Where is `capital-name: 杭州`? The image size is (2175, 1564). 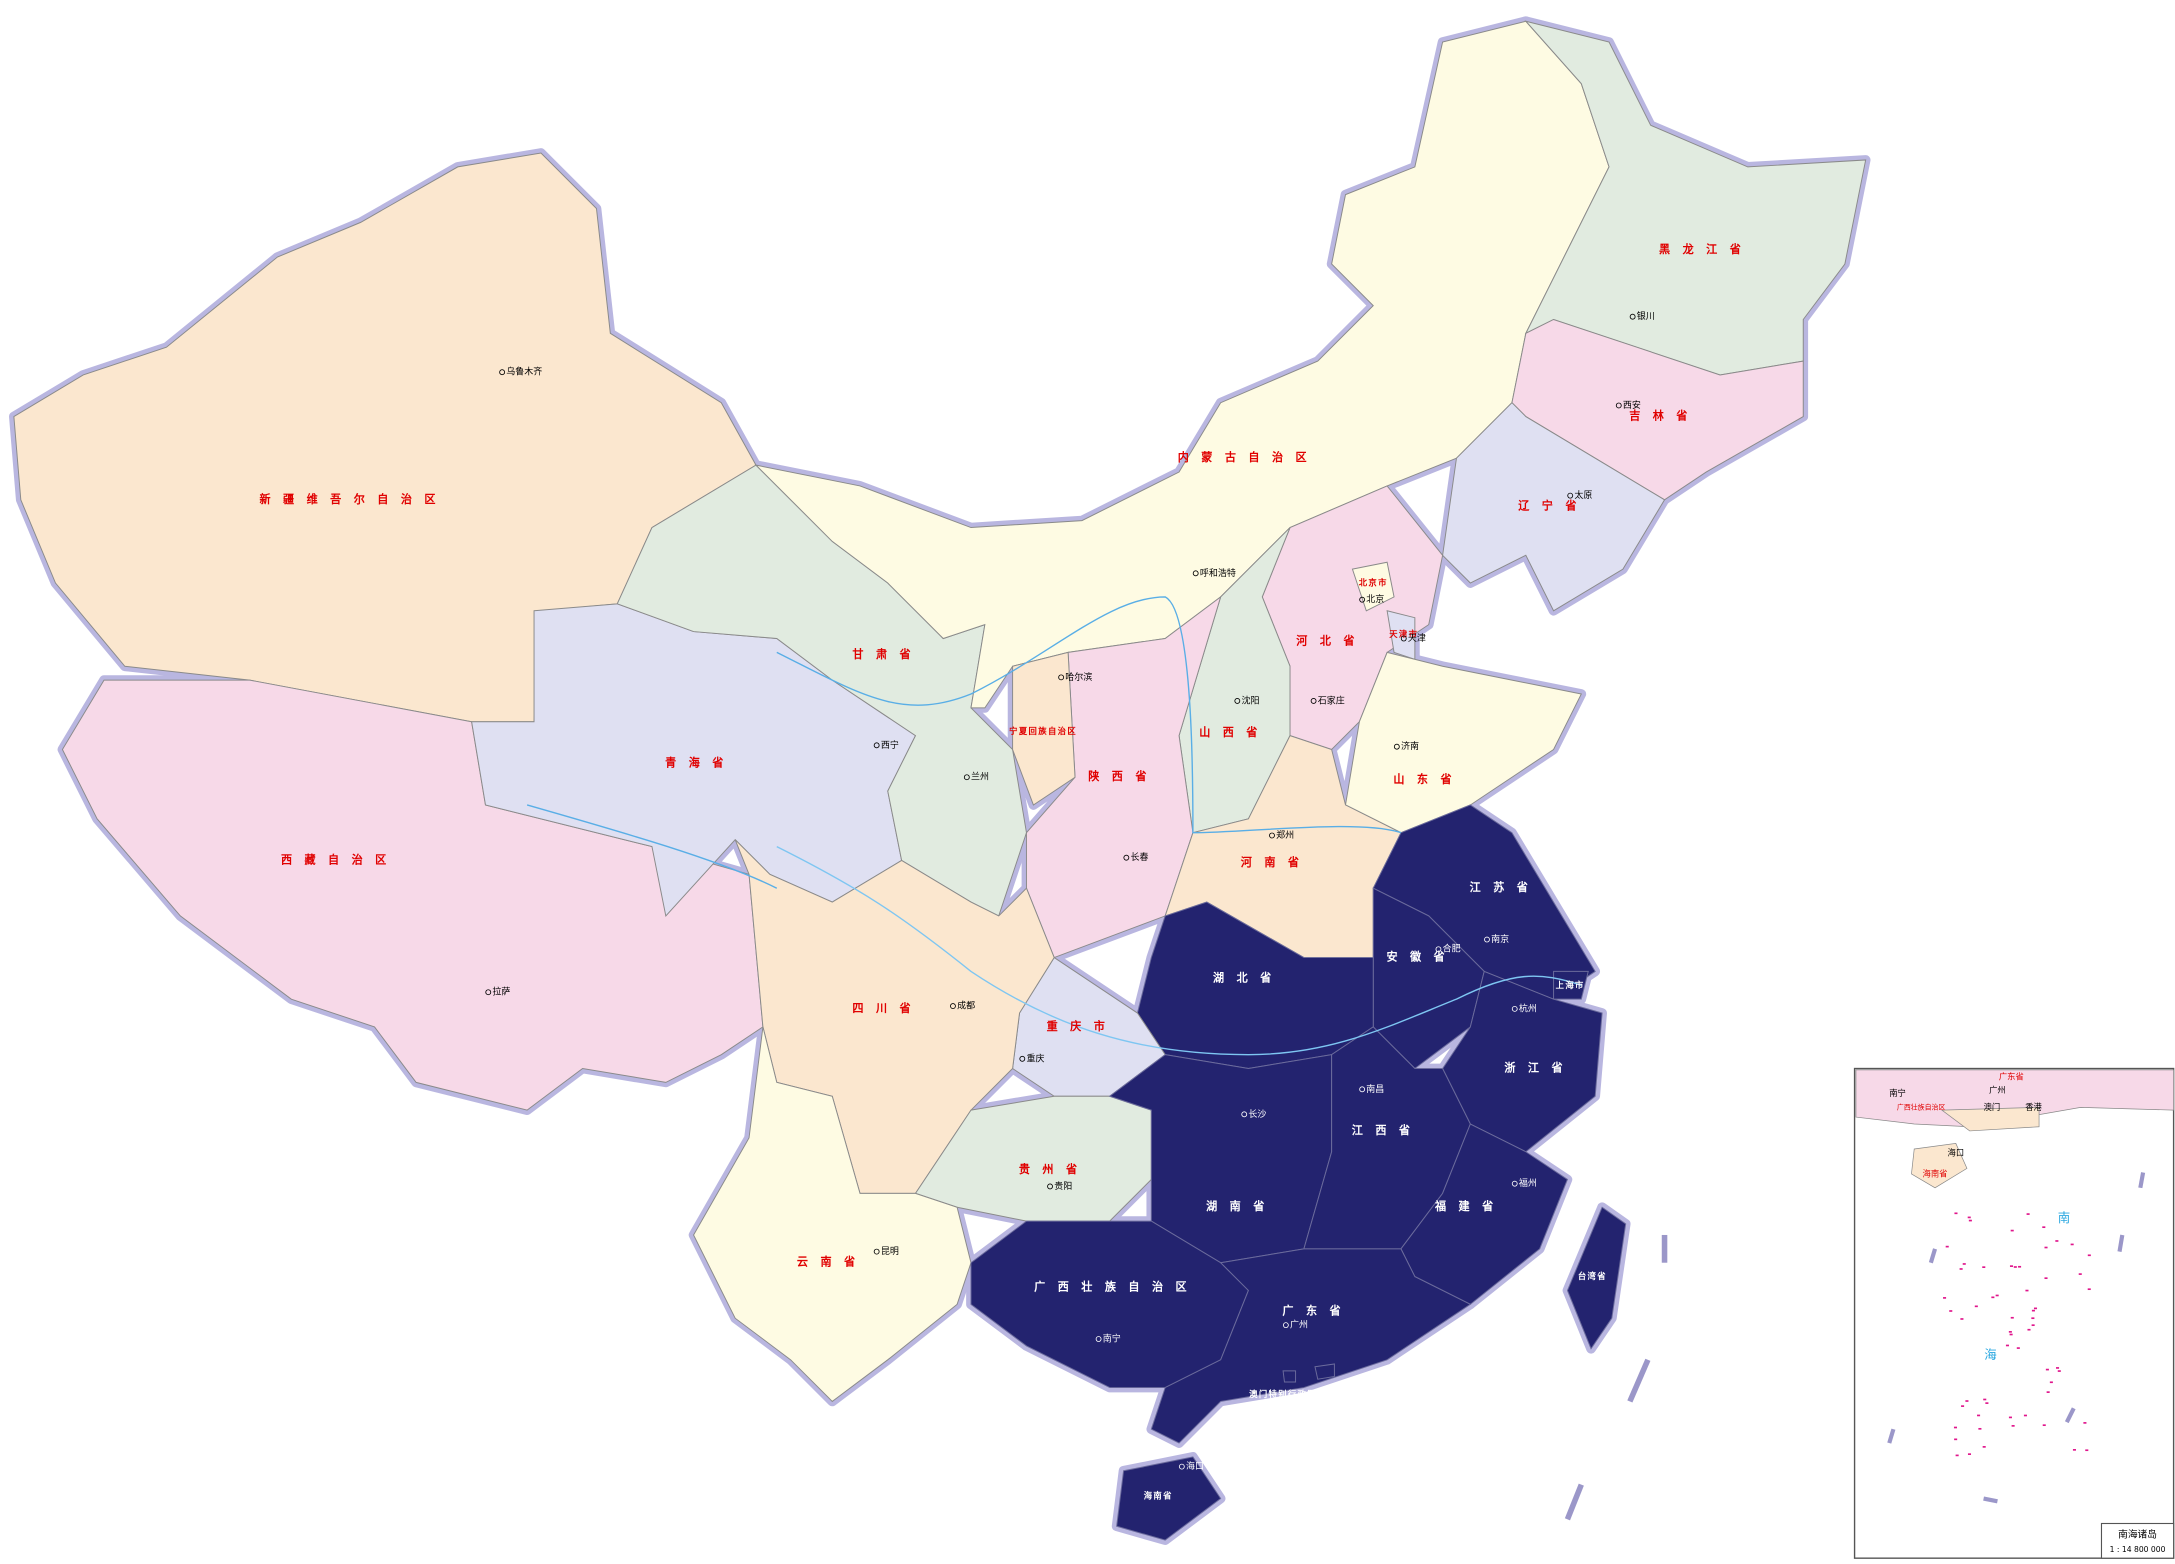
capital-name: 杭州 is located at coordinates (1528, 1008).